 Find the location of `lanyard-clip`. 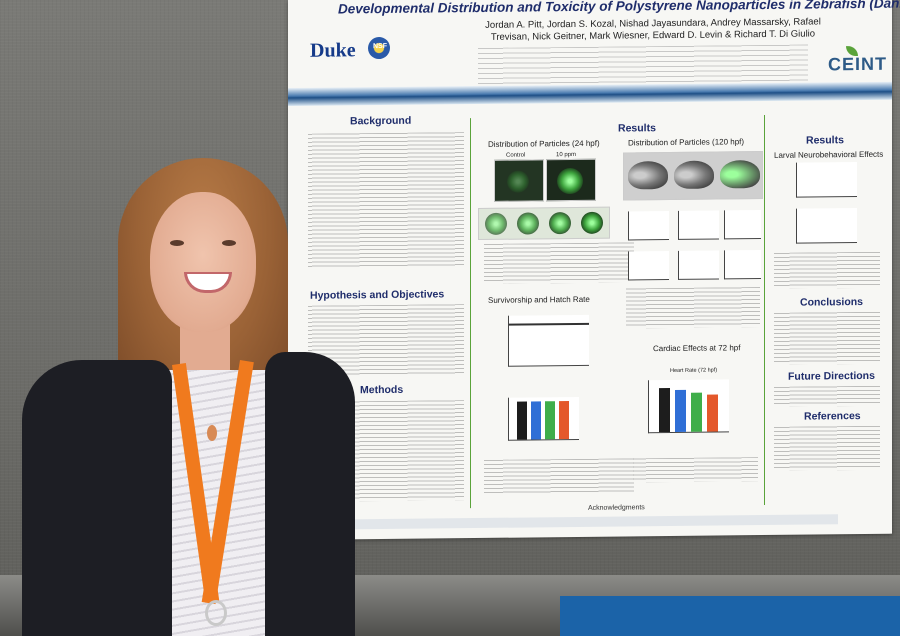

lanyard-clip is located at coordinates (216, 613).